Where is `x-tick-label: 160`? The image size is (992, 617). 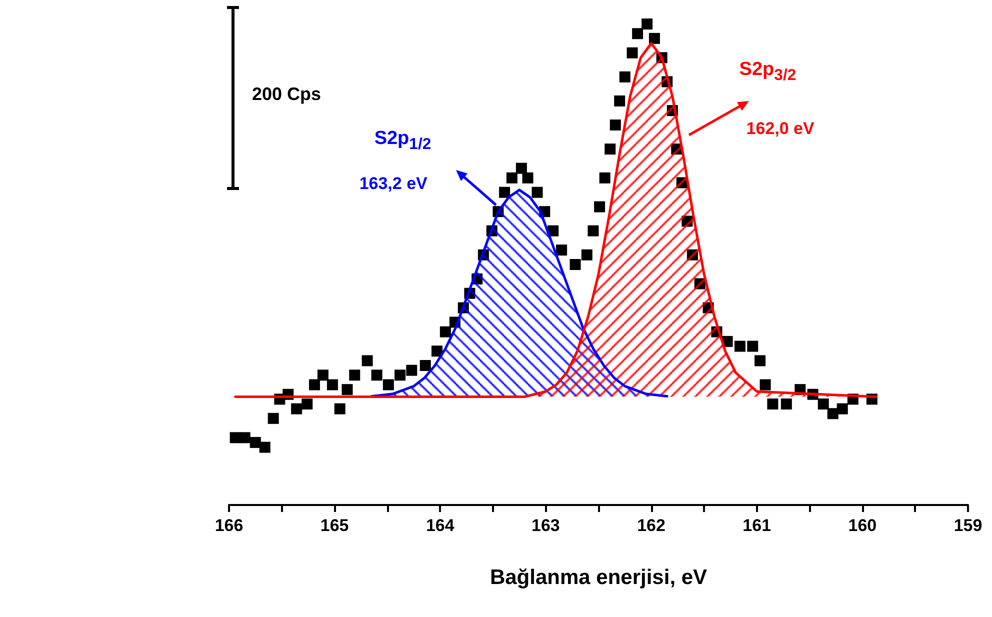
x-tick-label: 160 is located at coordinates (862, 525).